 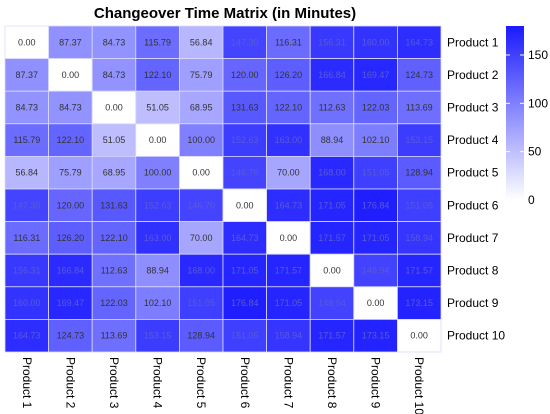 What do you see at coordinates (157, 271) in the screenshot?
I see `cell-value-label: 88.94` at bounding box center [157, 271].